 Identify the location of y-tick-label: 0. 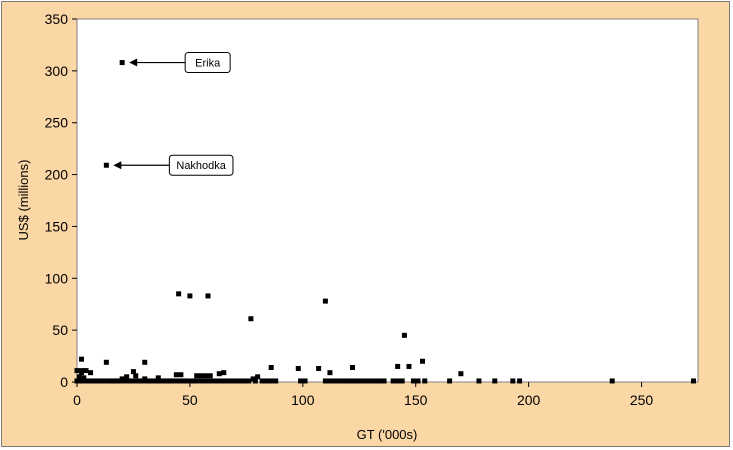
(64, 382).